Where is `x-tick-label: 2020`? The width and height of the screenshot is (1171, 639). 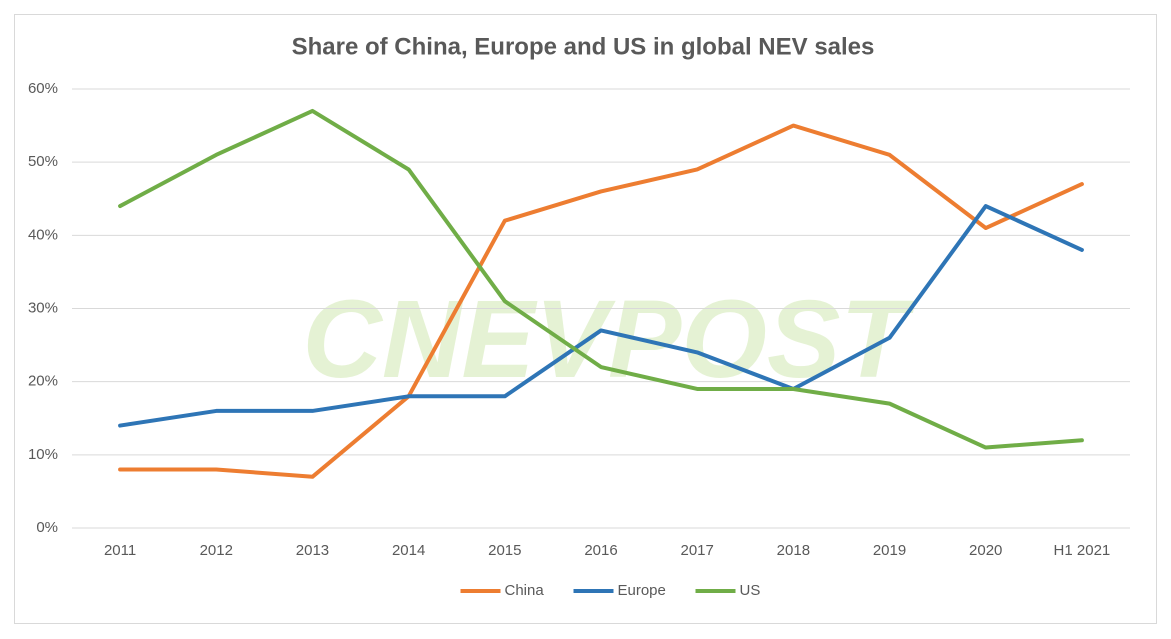
x-tick-label: 2020 is located at coordinates (985, 550).